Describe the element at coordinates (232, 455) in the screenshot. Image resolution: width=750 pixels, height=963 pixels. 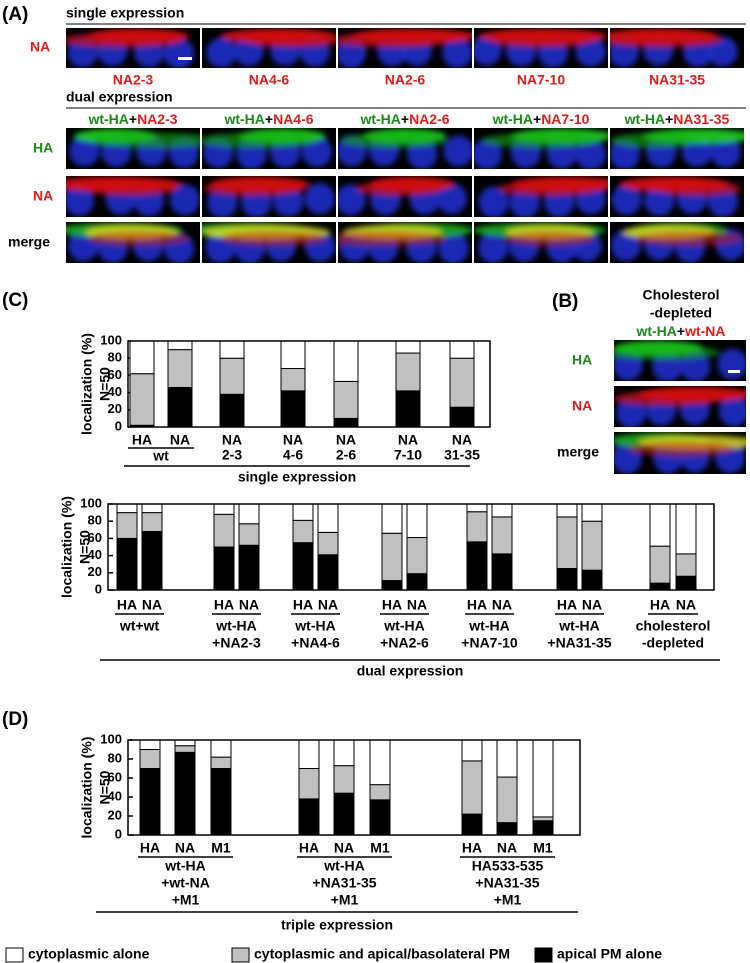
I see `bar-label: 2-3` at that location.